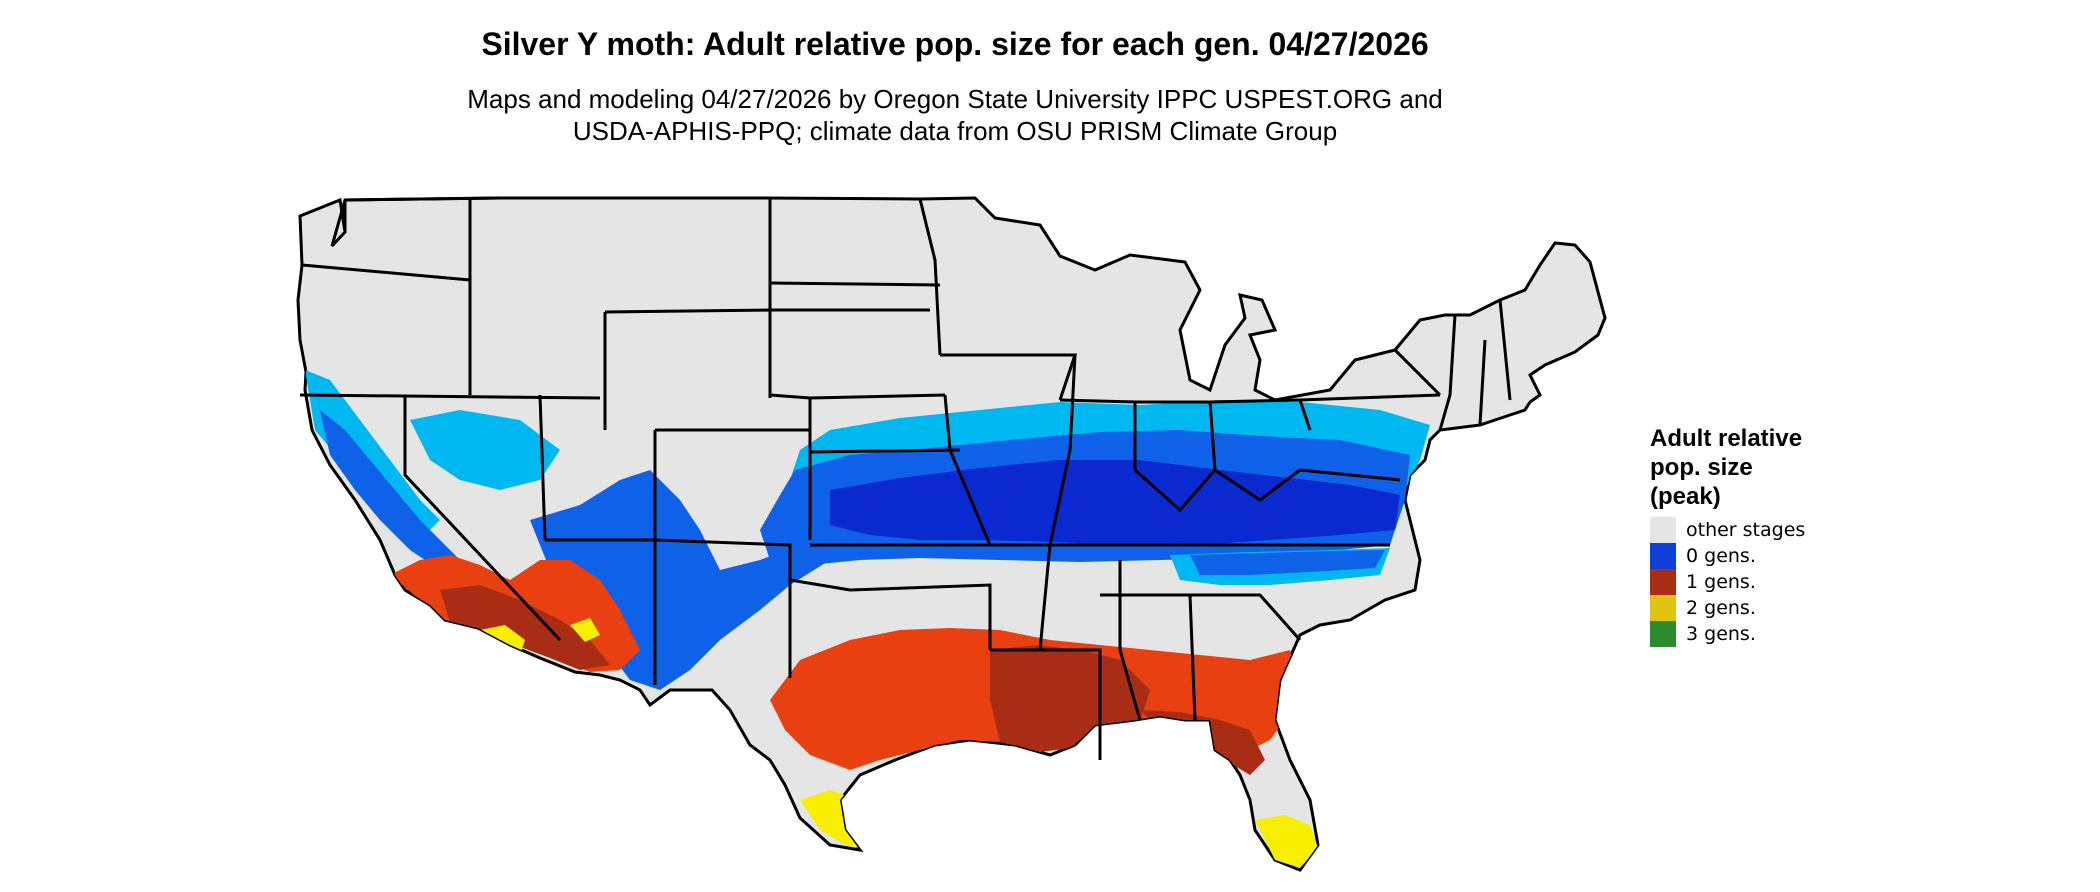 This screenshot has height=892, width=2100. Describe the element at coordinates (585, 630) in the screenshot. I see `zone-yellow-desert` at that location.